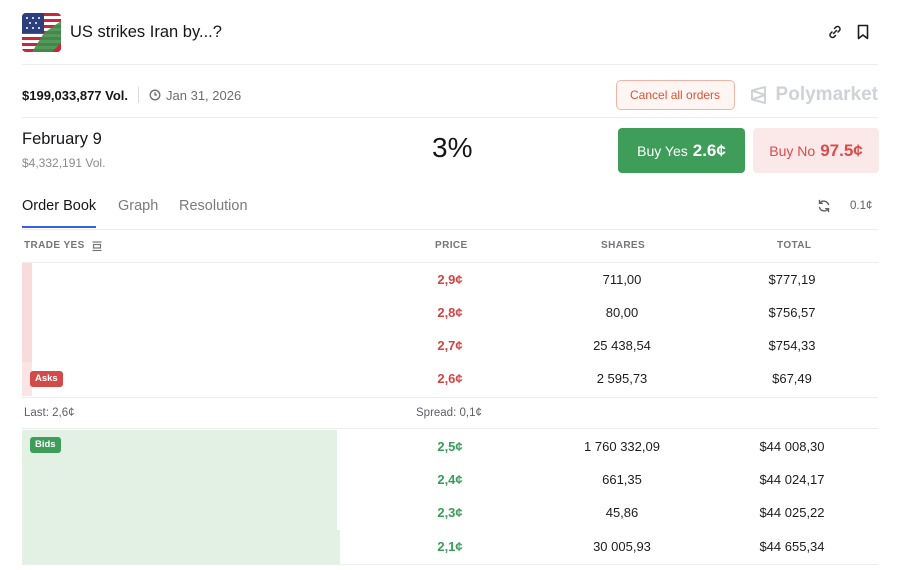 This screenshot has height=570, width=900. I want to click on bid-total: $44 025,22, so click(792, 512).